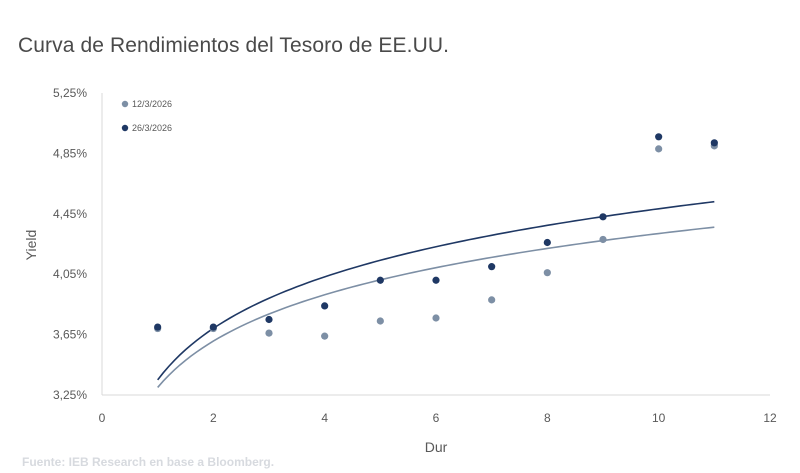 This screenshot has height=473, width=800. What do you see at coordinates (770, 418) in the screenshot?
I see `x-tick-label: 12` at bounding box center [770, 418].